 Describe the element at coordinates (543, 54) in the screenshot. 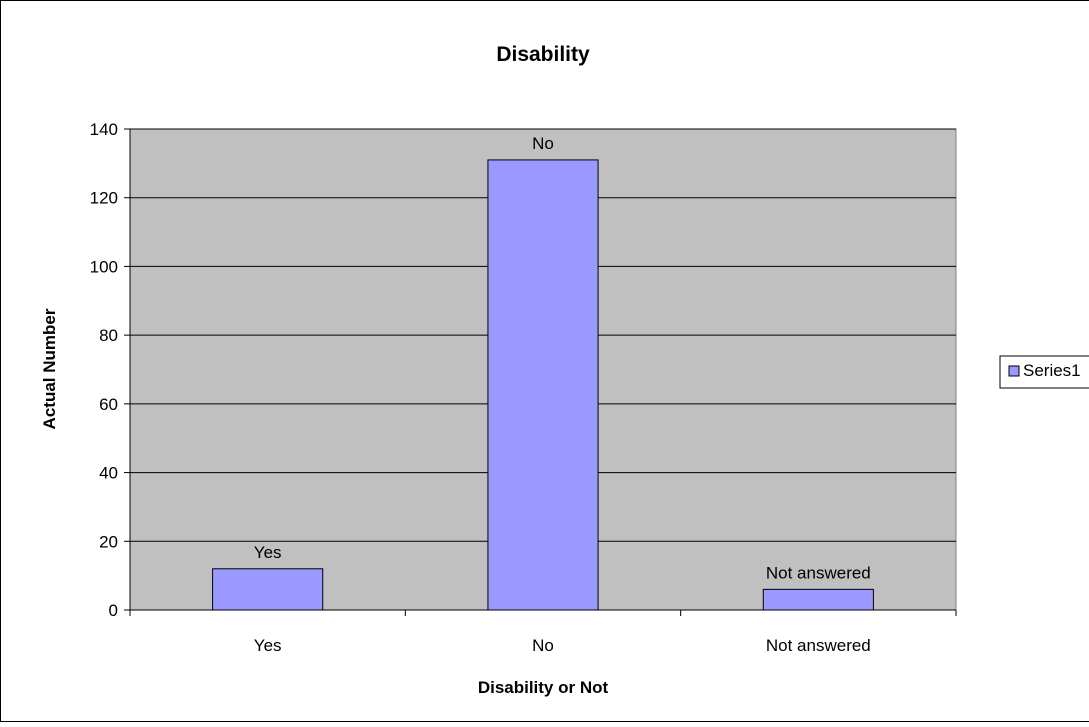

I see `chart-title: Disability` at that location.